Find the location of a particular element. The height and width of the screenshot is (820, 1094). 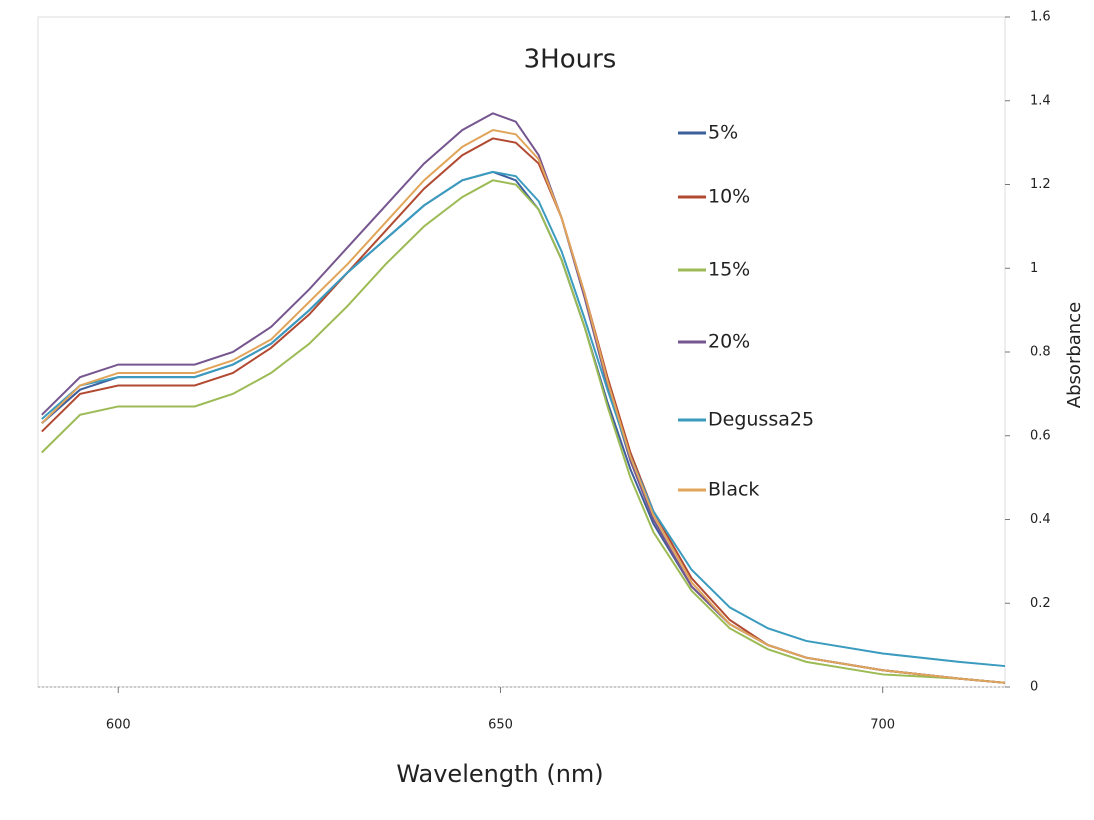

y-tick-label: 1.4 is located at coordinates (1040, 100).